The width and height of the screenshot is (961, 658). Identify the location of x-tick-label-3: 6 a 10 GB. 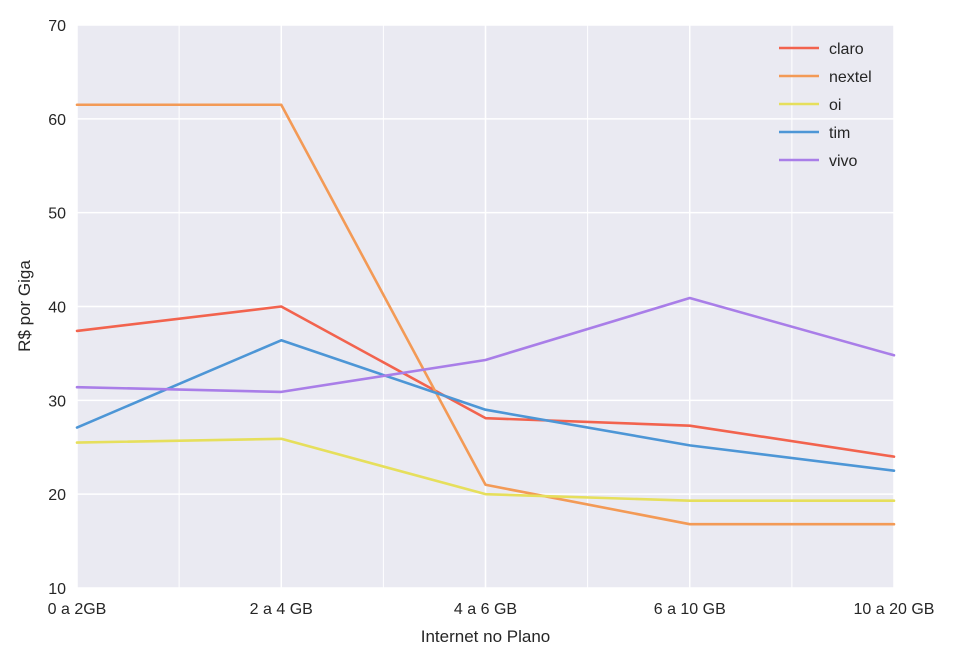
(690, 609).